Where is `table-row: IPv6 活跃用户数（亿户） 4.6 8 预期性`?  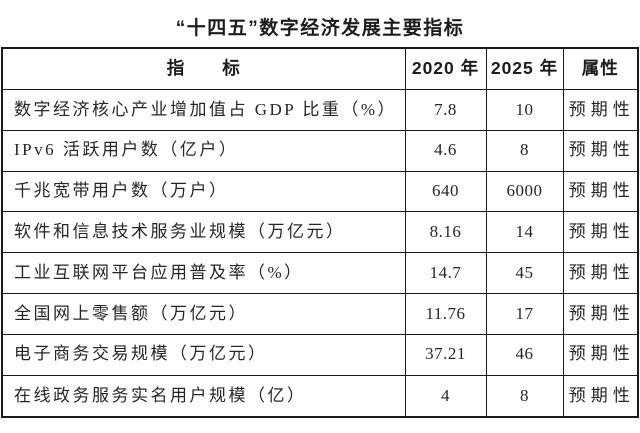
table-row: IPv6 活跃用户数（亿户） 4.6 8 预期性 is located at coordinates (320, 150).